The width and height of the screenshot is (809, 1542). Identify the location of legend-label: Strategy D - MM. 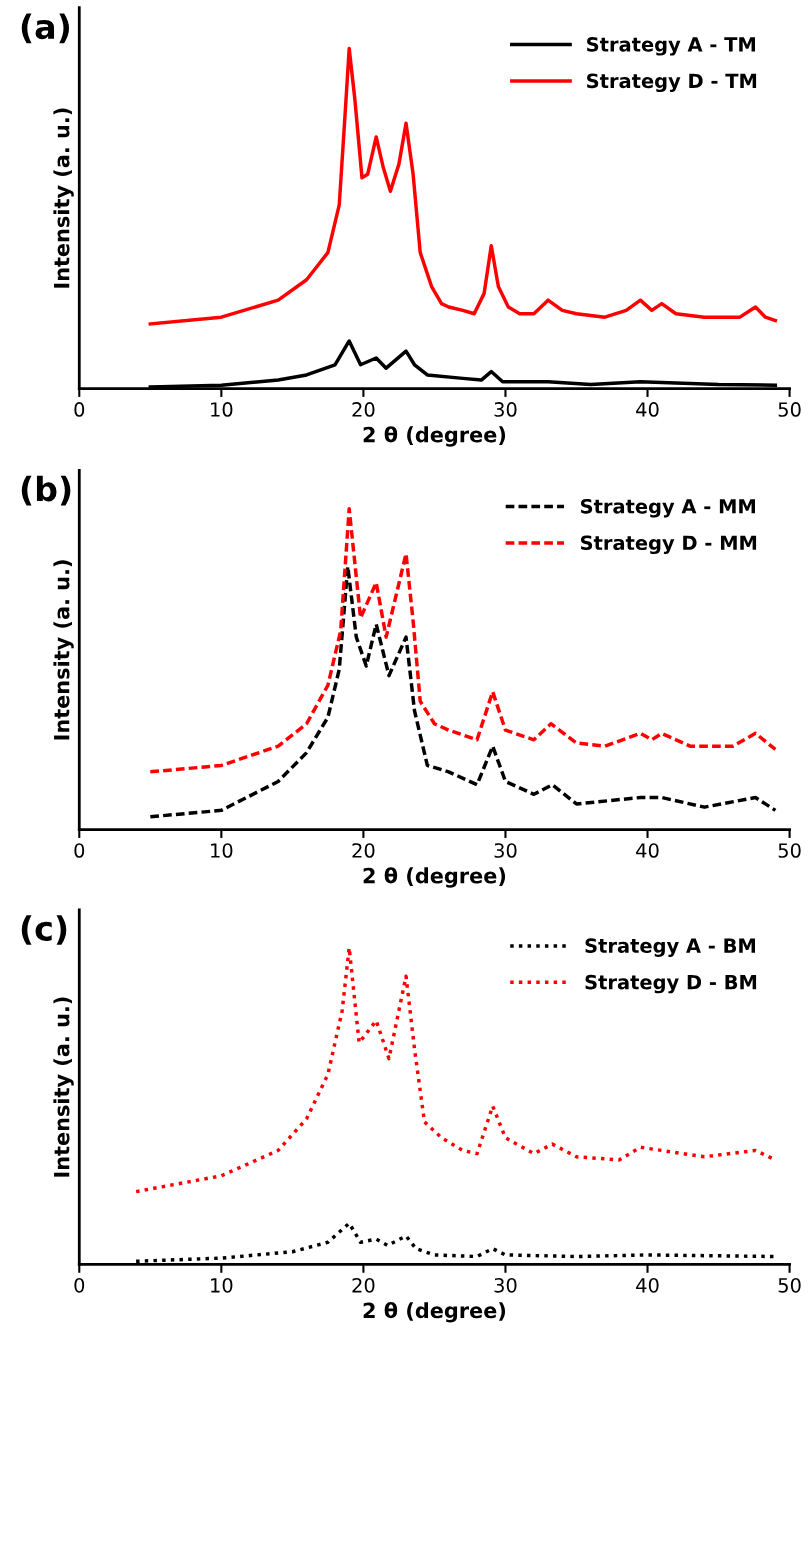
(668, 545).